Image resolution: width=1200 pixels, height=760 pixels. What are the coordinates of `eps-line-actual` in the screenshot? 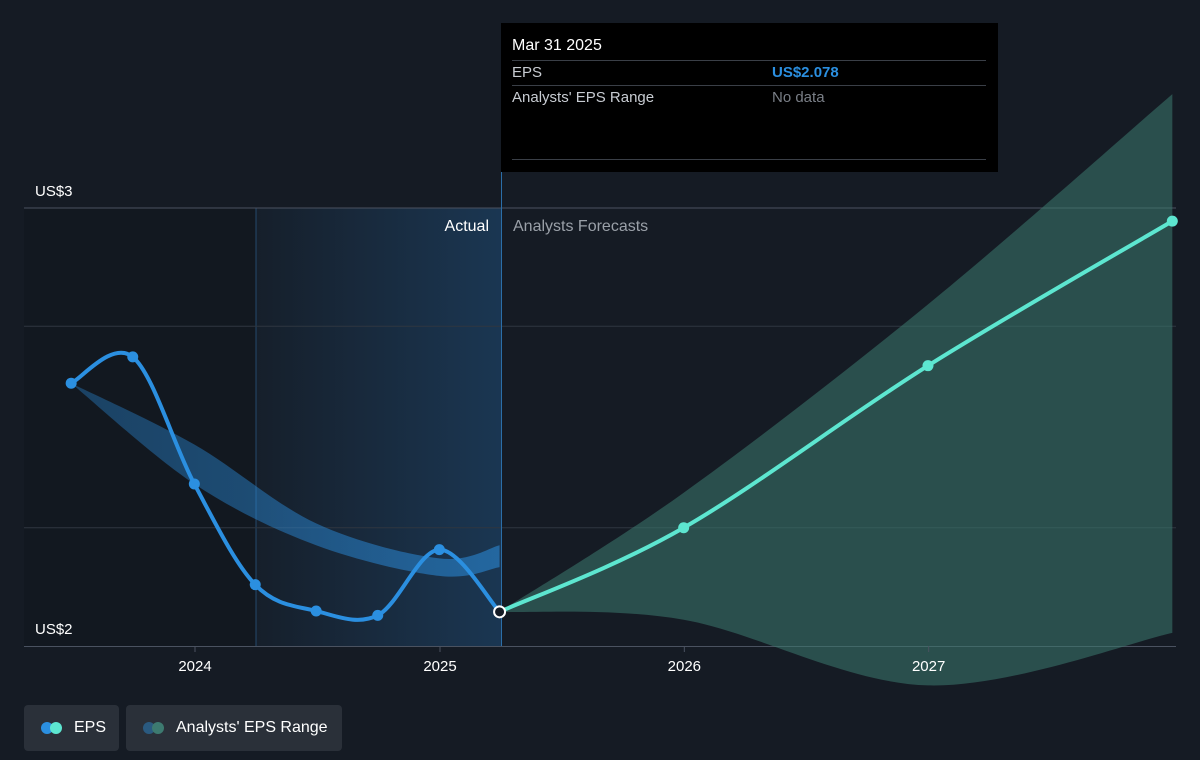 It's located at (285, 486).